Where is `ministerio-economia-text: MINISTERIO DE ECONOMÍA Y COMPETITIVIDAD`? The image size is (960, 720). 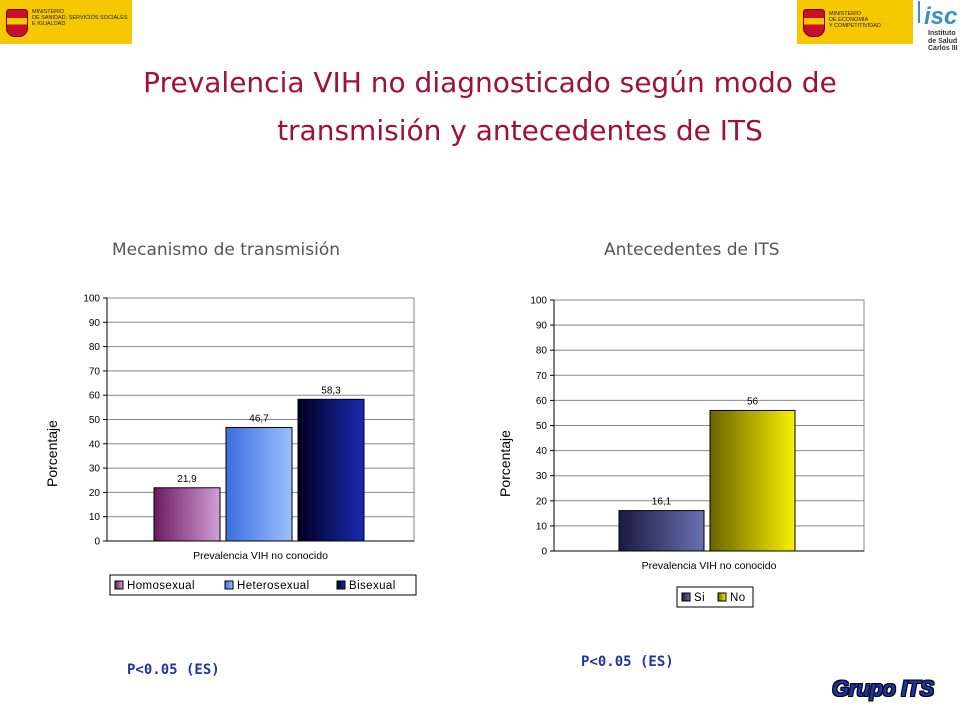 ministerio-economia-text: MINISTERIO DE ECONOMÍA Y COMPETITIVIDAD is located at coordinates (855, 20).